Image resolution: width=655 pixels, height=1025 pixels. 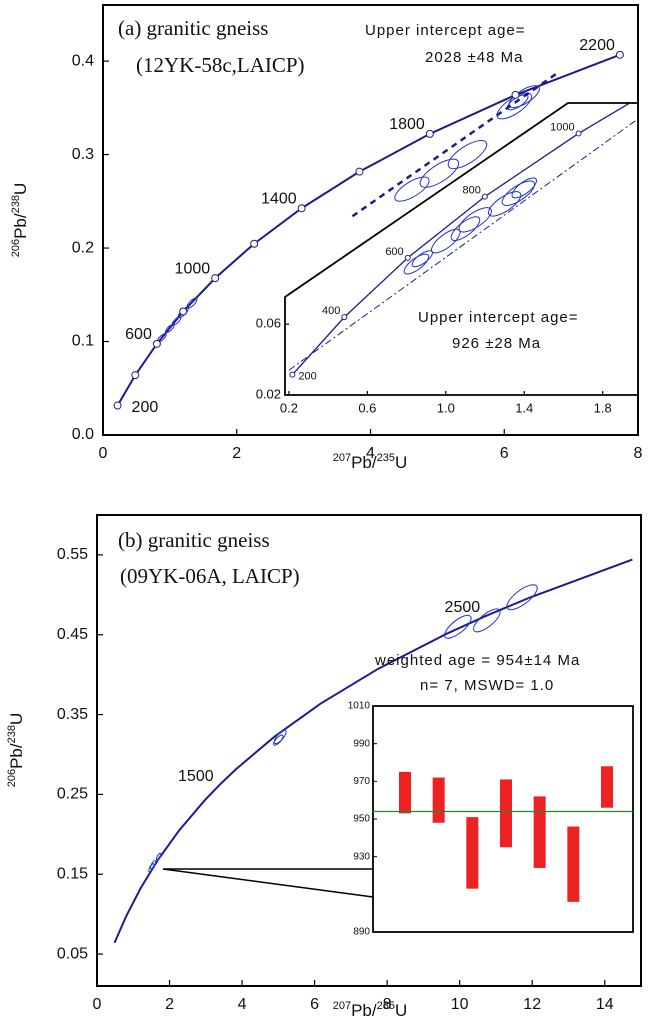 I want to click on zoom-connector, so click(x=268, y=883).